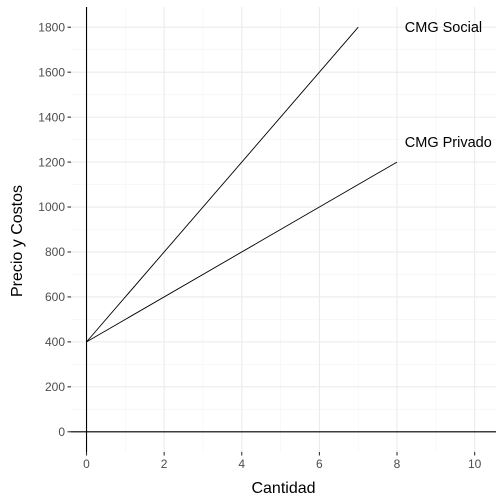 The height and width of the screenshot is (504, 504). Describe the element at coordinates (55, 297) in the screenshot. I see `y-tick-label: 600` at that location.